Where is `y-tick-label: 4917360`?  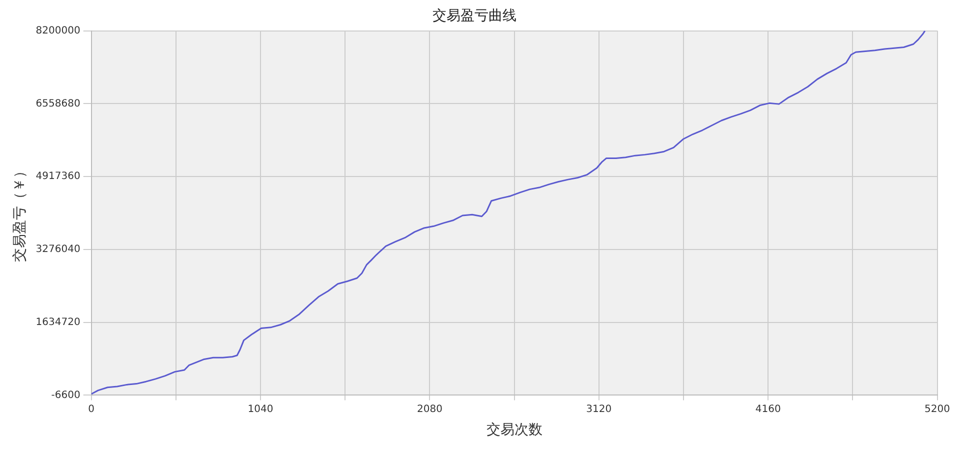 y-tick-label: 4917360 is located at coordinates (58, 176).